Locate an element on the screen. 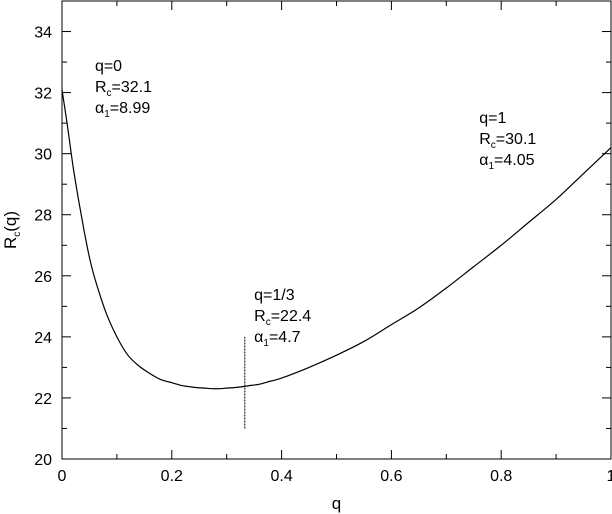 The width and height of the screenshot is (612, 514). alpha-value: =4.7 is located at coordinates (285, 337).